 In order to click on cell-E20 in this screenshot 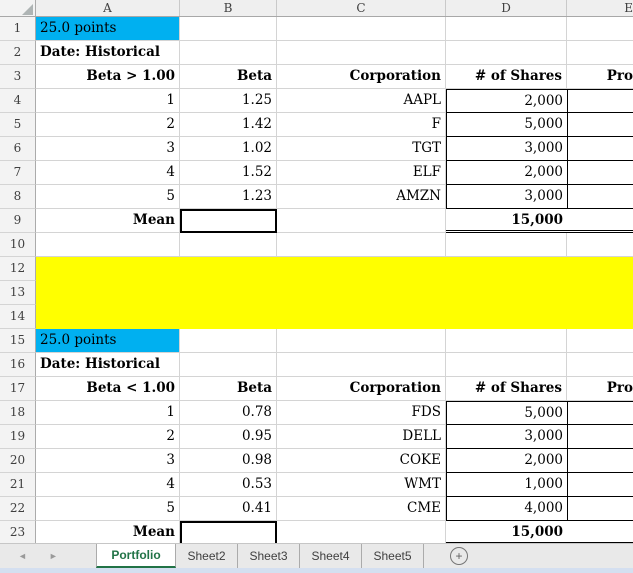, I will do `click(600, 461)`.